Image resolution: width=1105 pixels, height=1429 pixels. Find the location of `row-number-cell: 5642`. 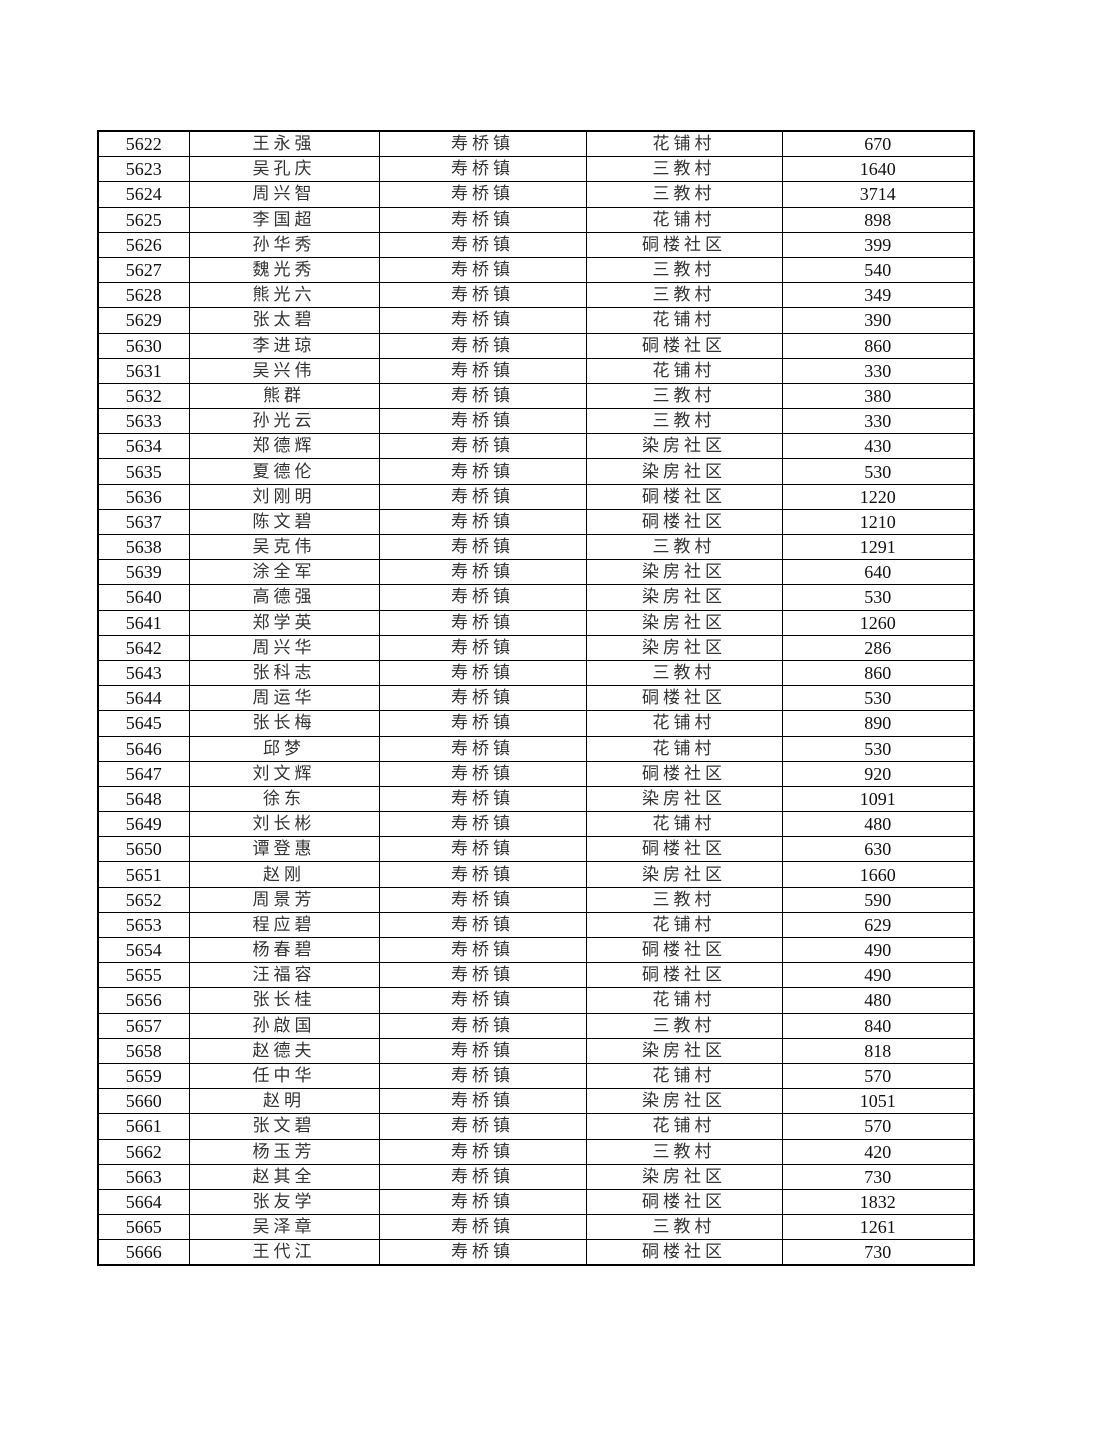

row-number-cell: 5642 is located at coordinates (143, 647).